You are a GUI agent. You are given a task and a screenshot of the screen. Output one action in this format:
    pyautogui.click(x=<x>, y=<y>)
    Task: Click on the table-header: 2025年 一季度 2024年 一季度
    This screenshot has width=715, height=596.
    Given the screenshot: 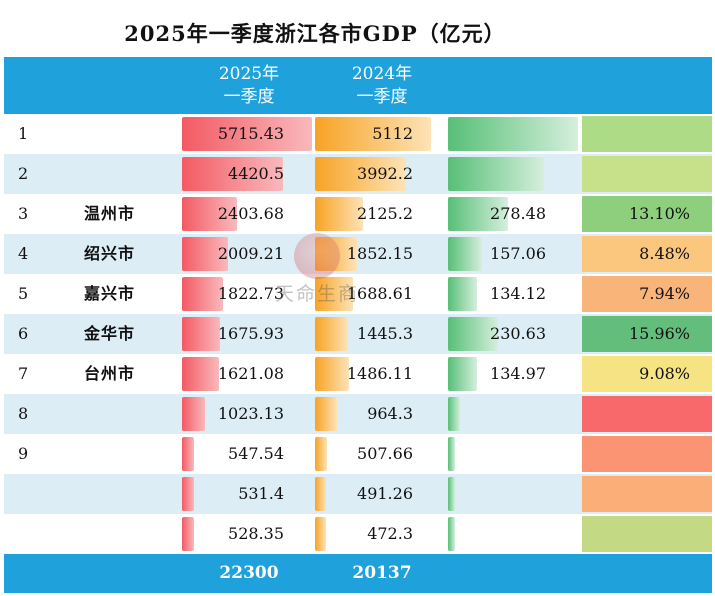 What is the action you would take?
    pyautogui.click(x=358, y=85)
    